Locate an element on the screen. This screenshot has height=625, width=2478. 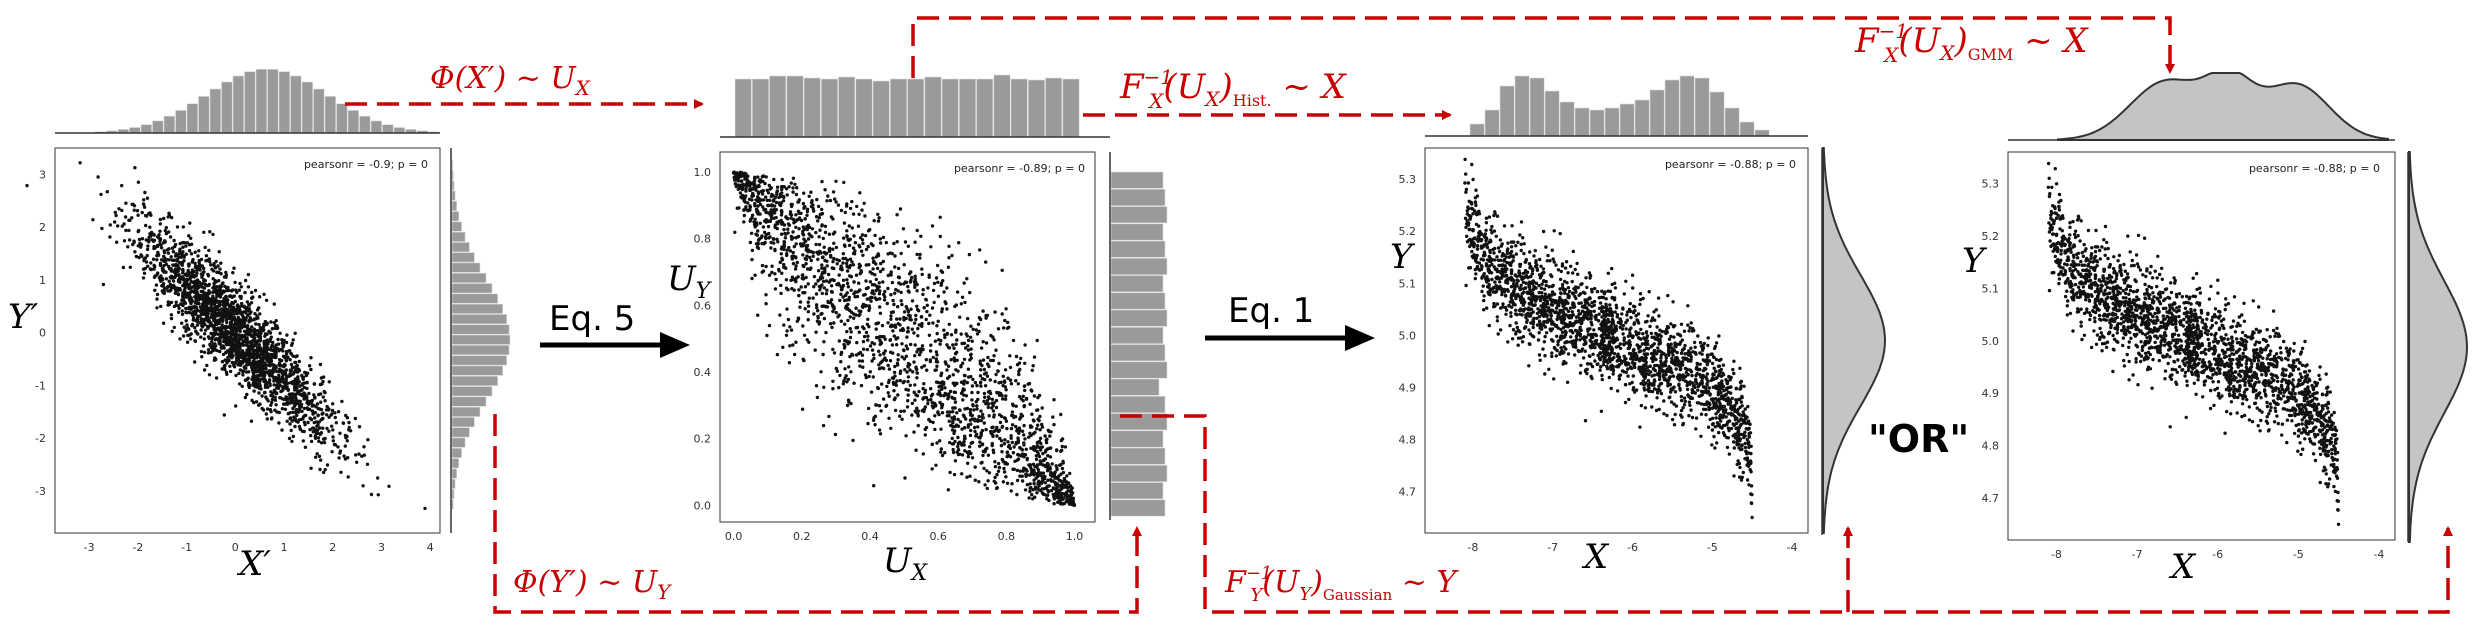
panel-3-y-ticks: 5.3 5.2 5.1 5.0 4.9 4.8 4.7 is located at coordinates (1408, 335).